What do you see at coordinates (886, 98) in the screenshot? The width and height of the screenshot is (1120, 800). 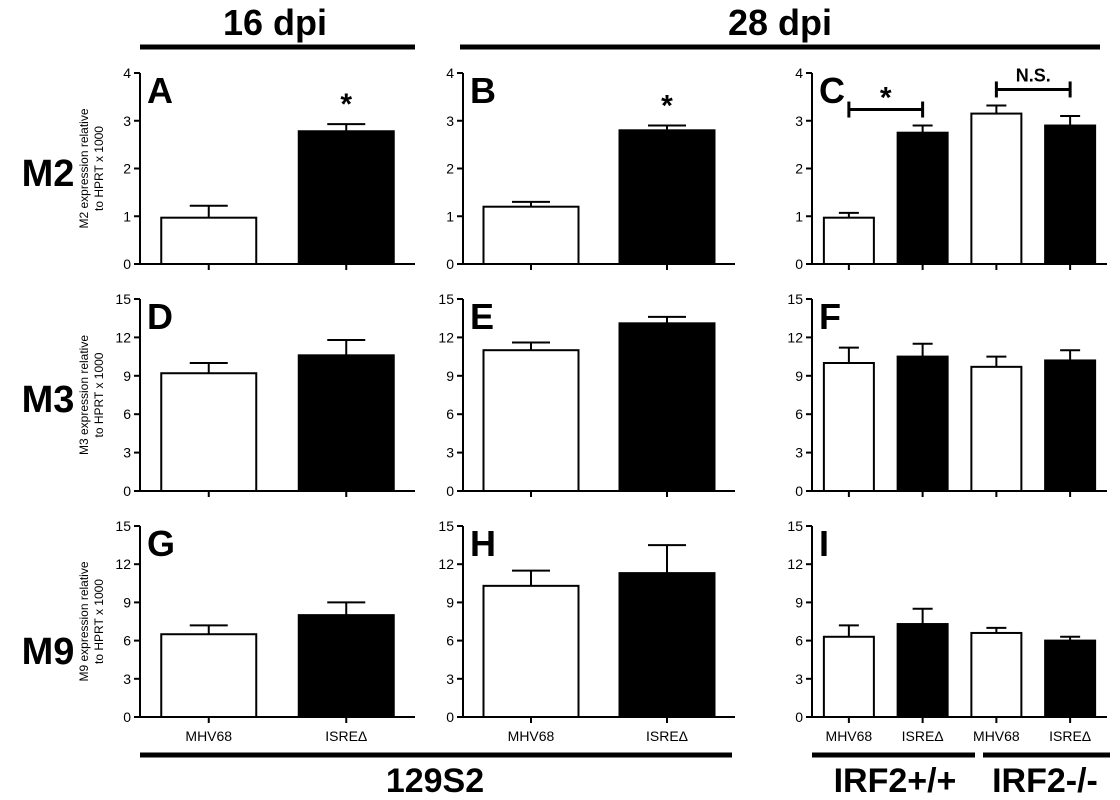 I see `comparison-label: *` at bounding box center [886, 98].